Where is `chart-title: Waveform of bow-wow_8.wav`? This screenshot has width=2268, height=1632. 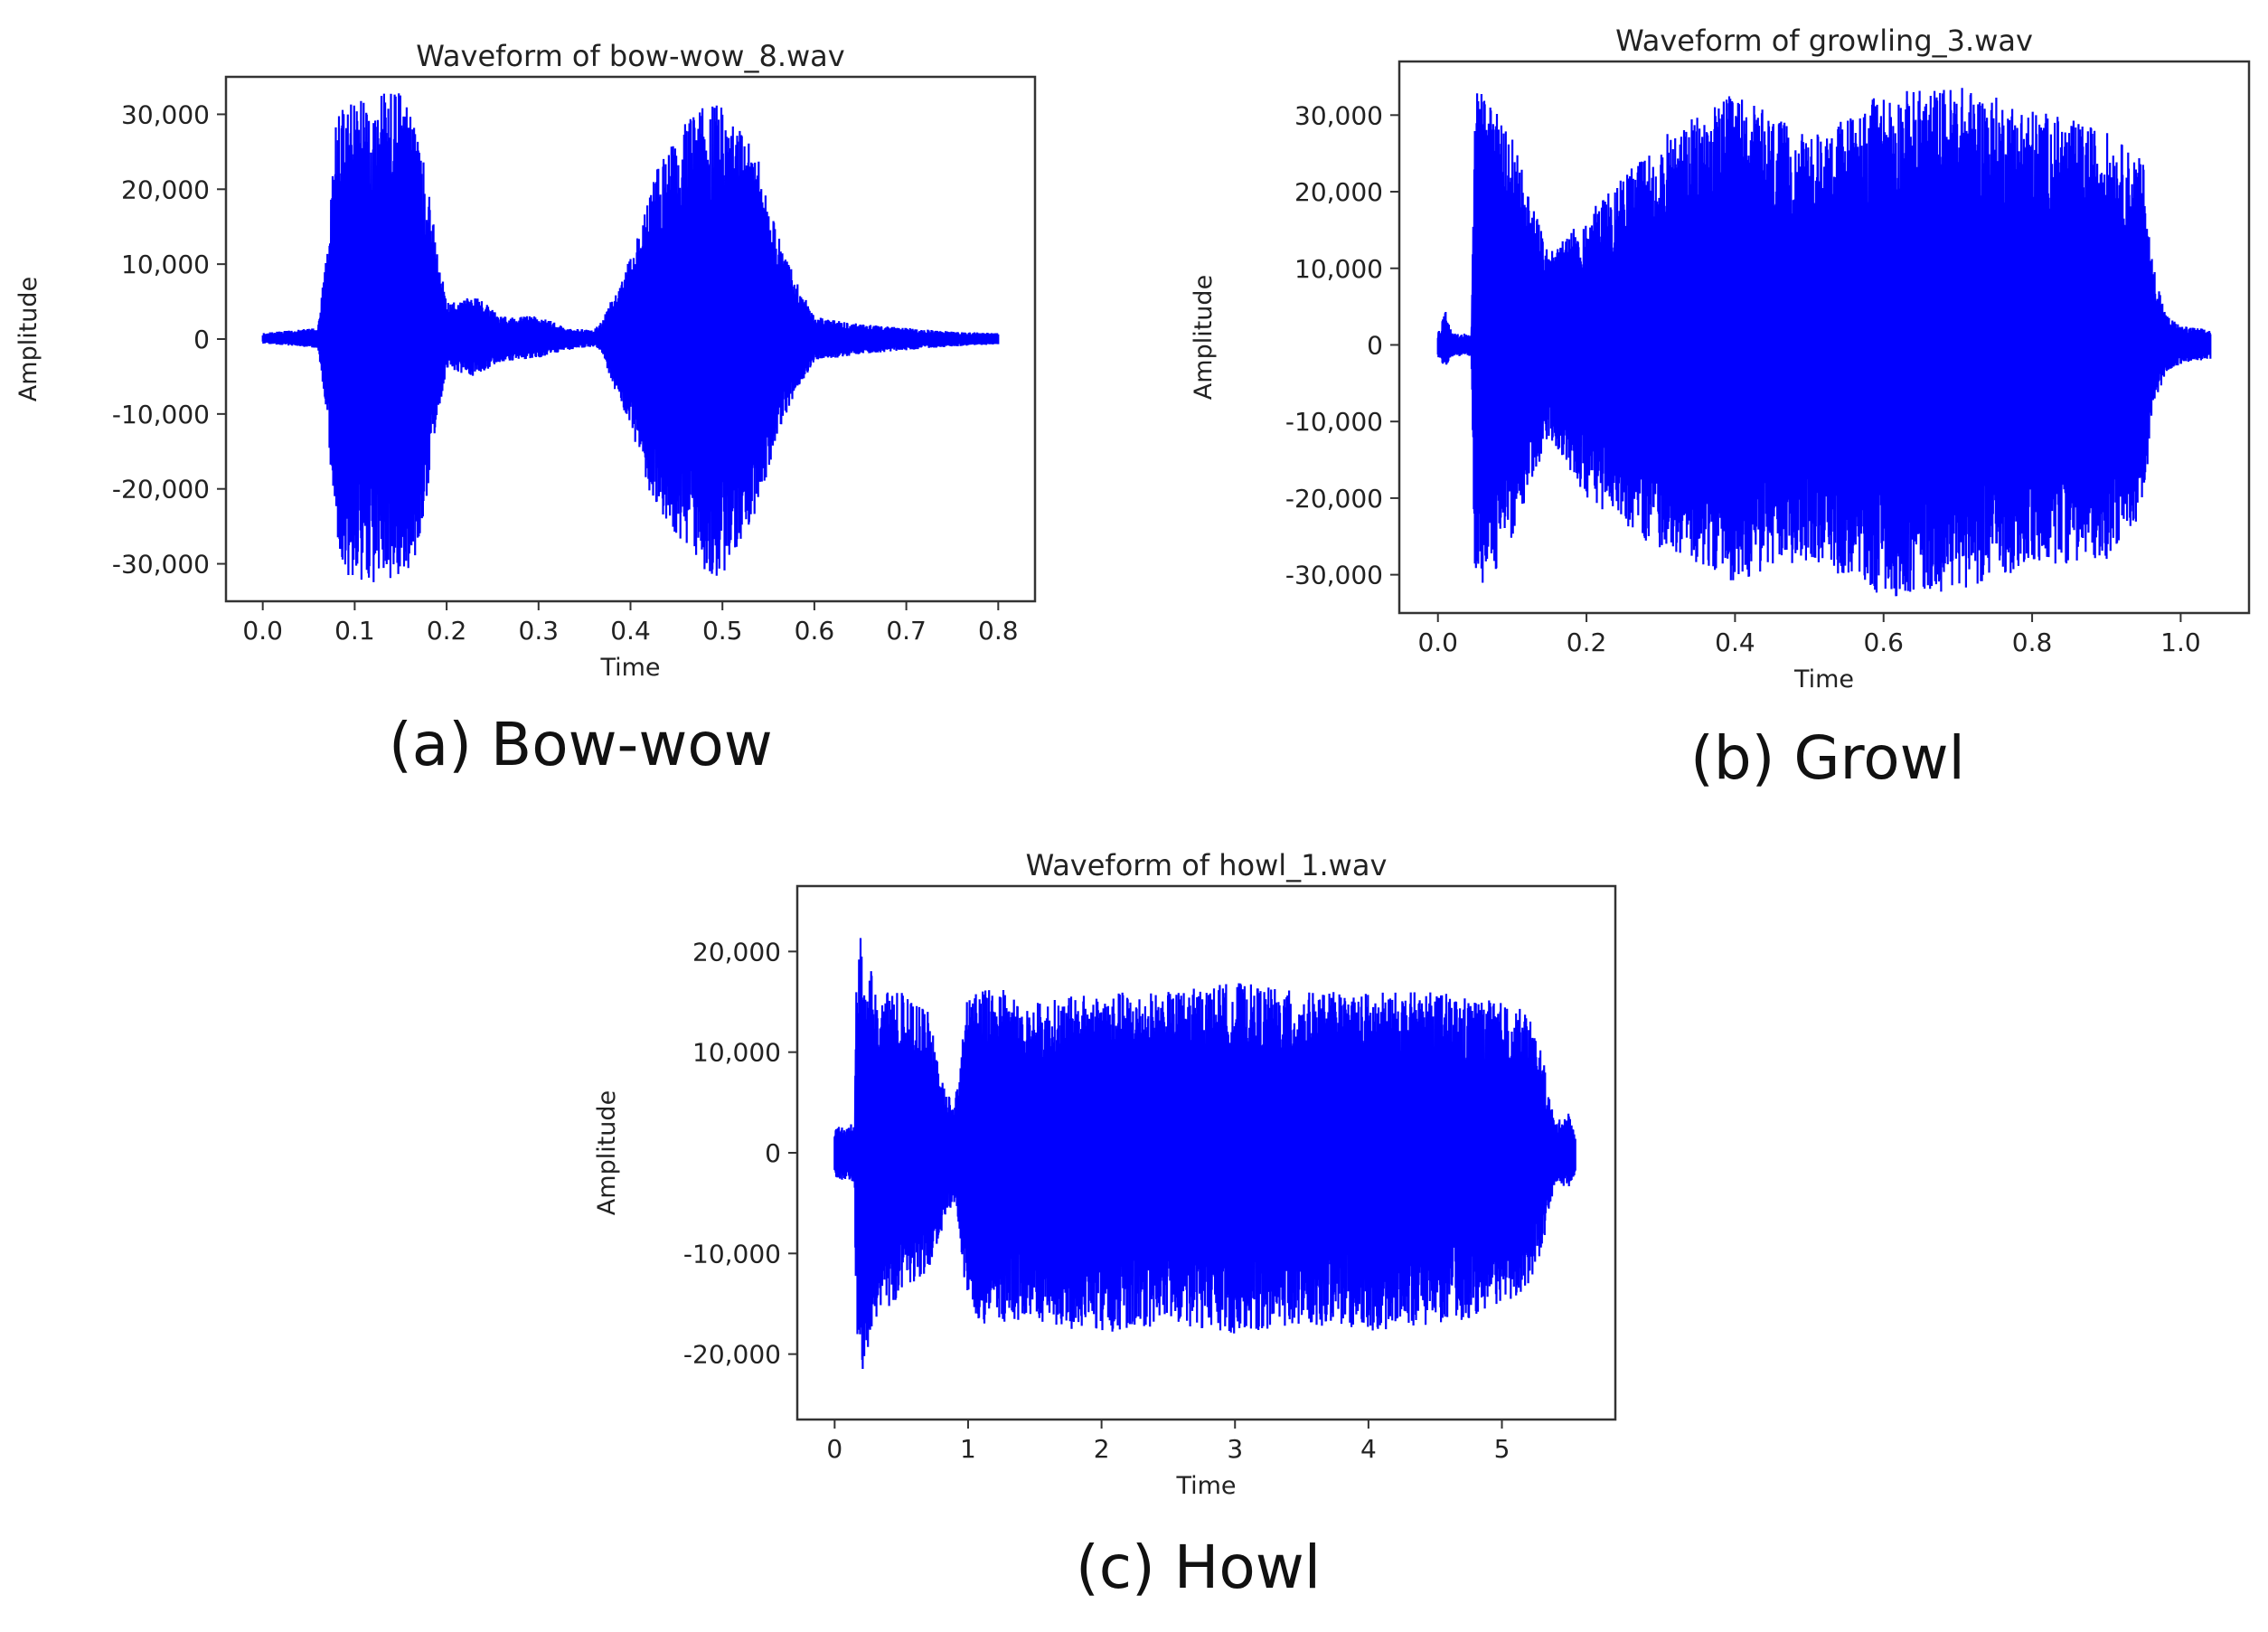 chart-title: Waveform of bow-wow_8.wav is located at coordinates (630, 56).